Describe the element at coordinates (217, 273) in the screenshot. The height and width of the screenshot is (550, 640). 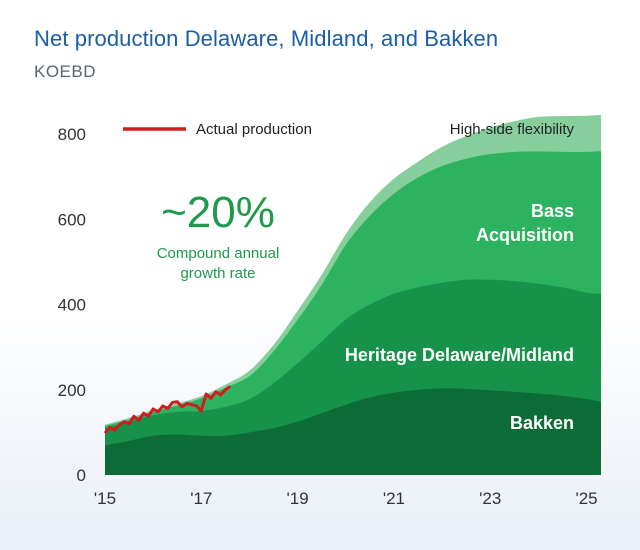
I see `cagr-label-line2: growth rate` at that location.